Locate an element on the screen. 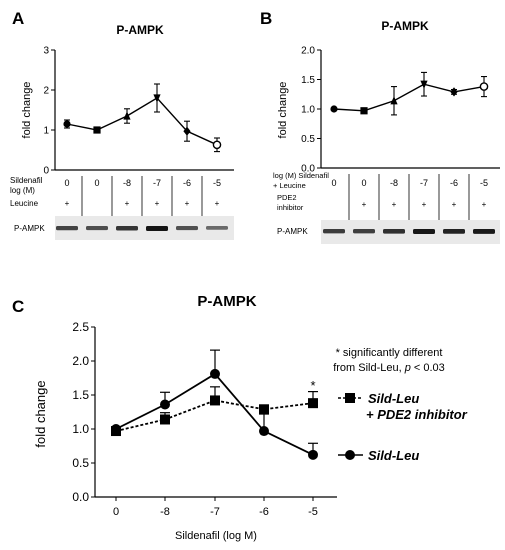 The image size is (505, 550). western-blot-image-a is located at coordinates (144, 228).